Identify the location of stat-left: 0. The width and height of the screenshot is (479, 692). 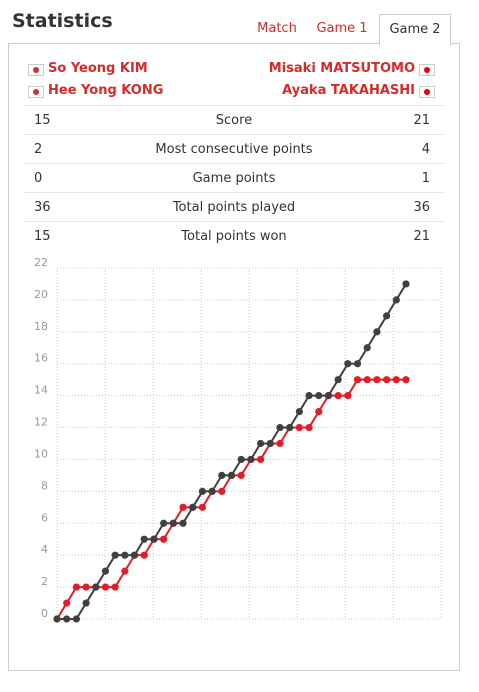
(38, 178).